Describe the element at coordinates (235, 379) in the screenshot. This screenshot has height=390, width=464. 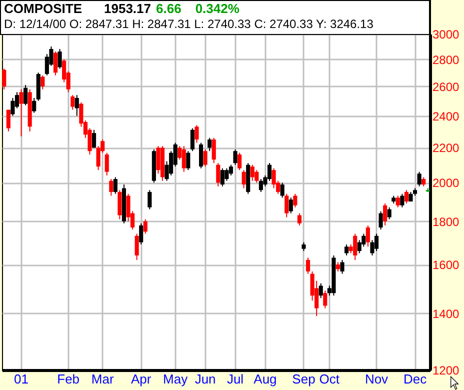
I see `x-tick-label: Jul` at that location.